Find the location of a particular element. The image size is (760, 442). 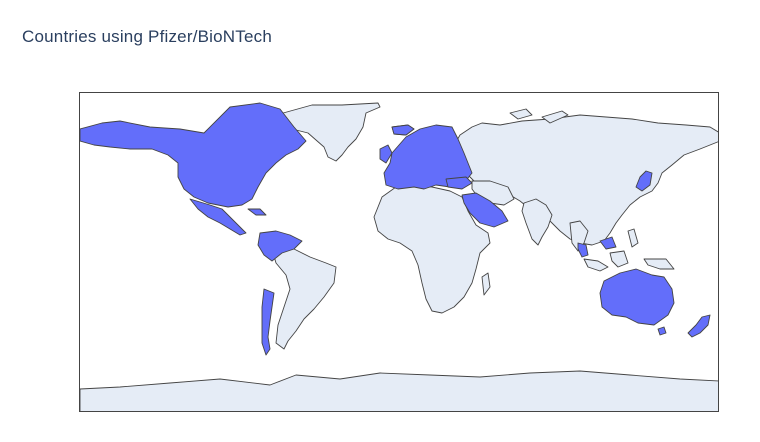

svalbard is located at coordinates (521, 114).